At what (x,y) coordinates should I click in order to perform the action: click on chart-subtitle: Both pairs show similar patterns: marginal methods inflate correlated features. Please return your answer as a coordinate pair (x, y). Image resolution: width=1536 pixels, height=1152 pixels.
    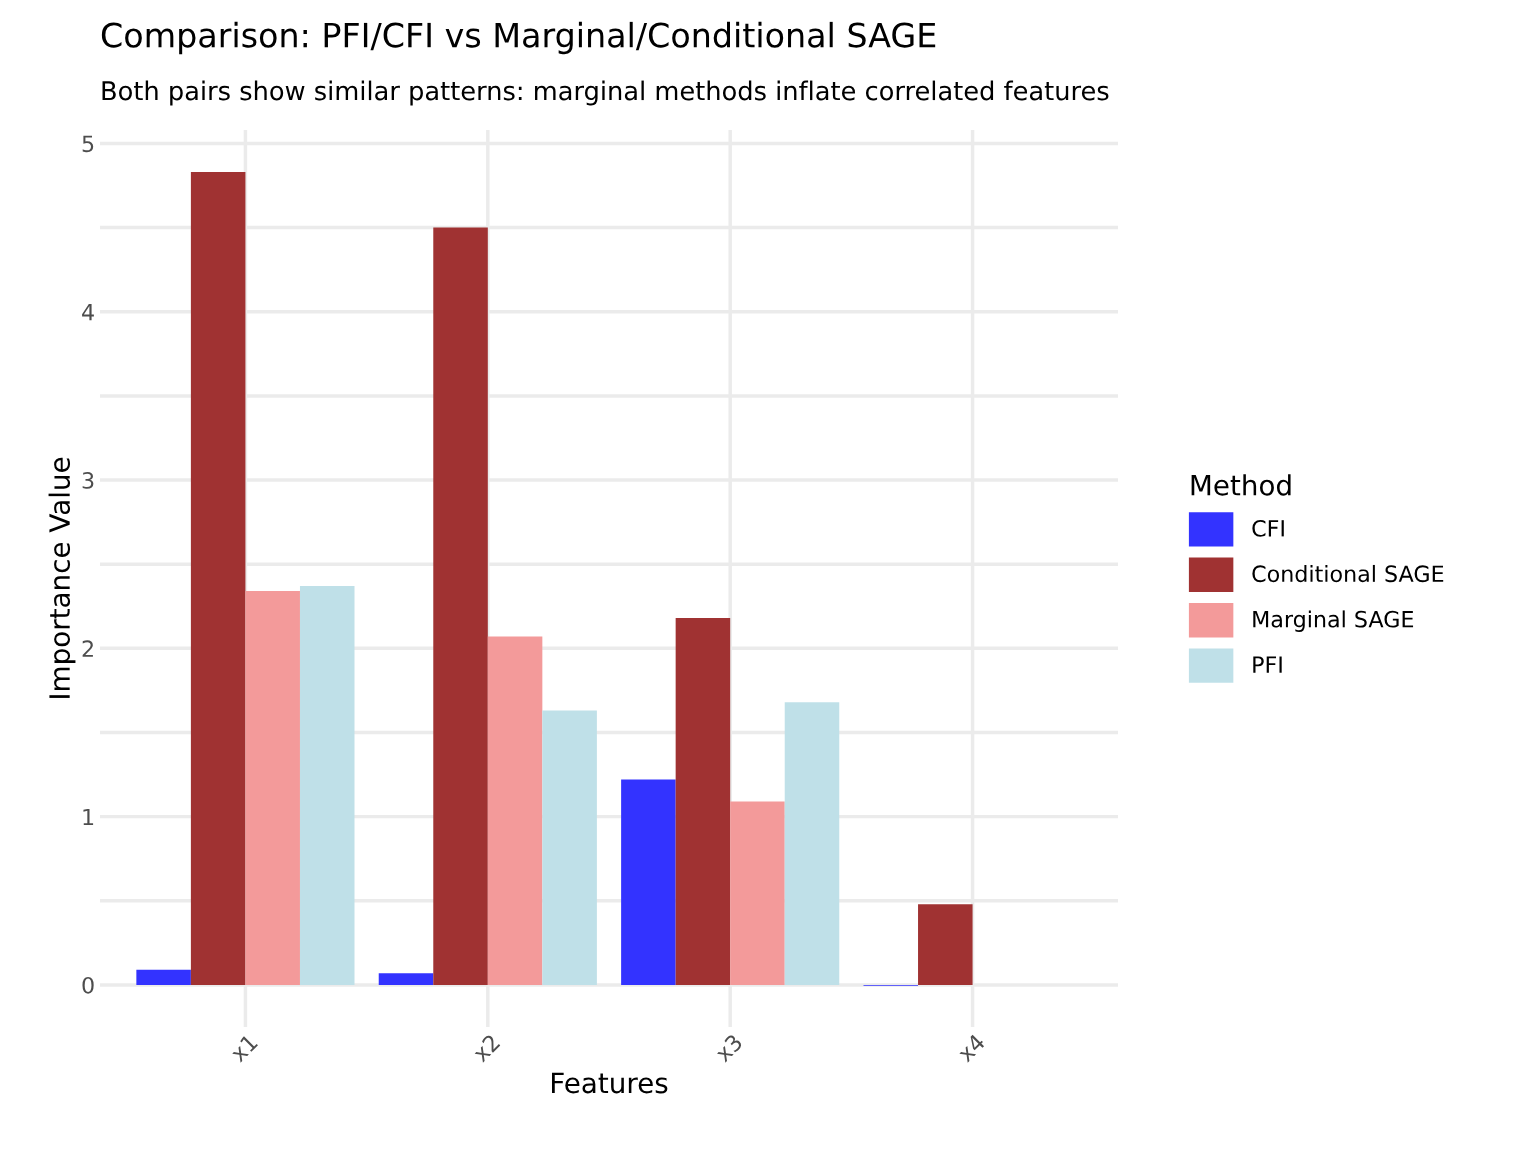
    Looking at the image, I should click on (605, 93).